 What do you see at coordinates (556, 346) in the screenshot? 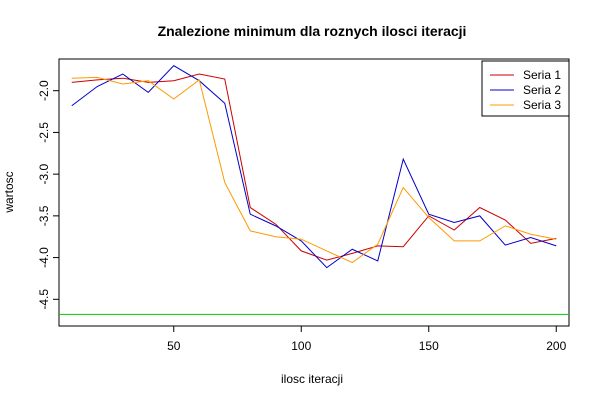
I see `x-tick-label: 200` at bounding box center [556, 346].